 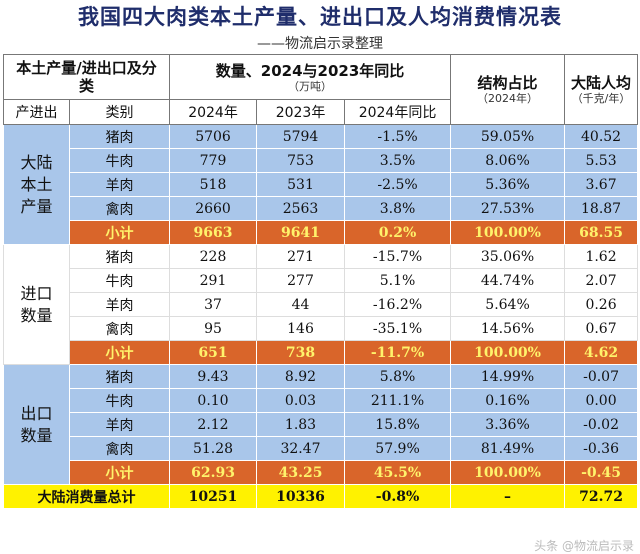 I want to click on subtotal-cell: 62.93, so click(x=213, y=472).